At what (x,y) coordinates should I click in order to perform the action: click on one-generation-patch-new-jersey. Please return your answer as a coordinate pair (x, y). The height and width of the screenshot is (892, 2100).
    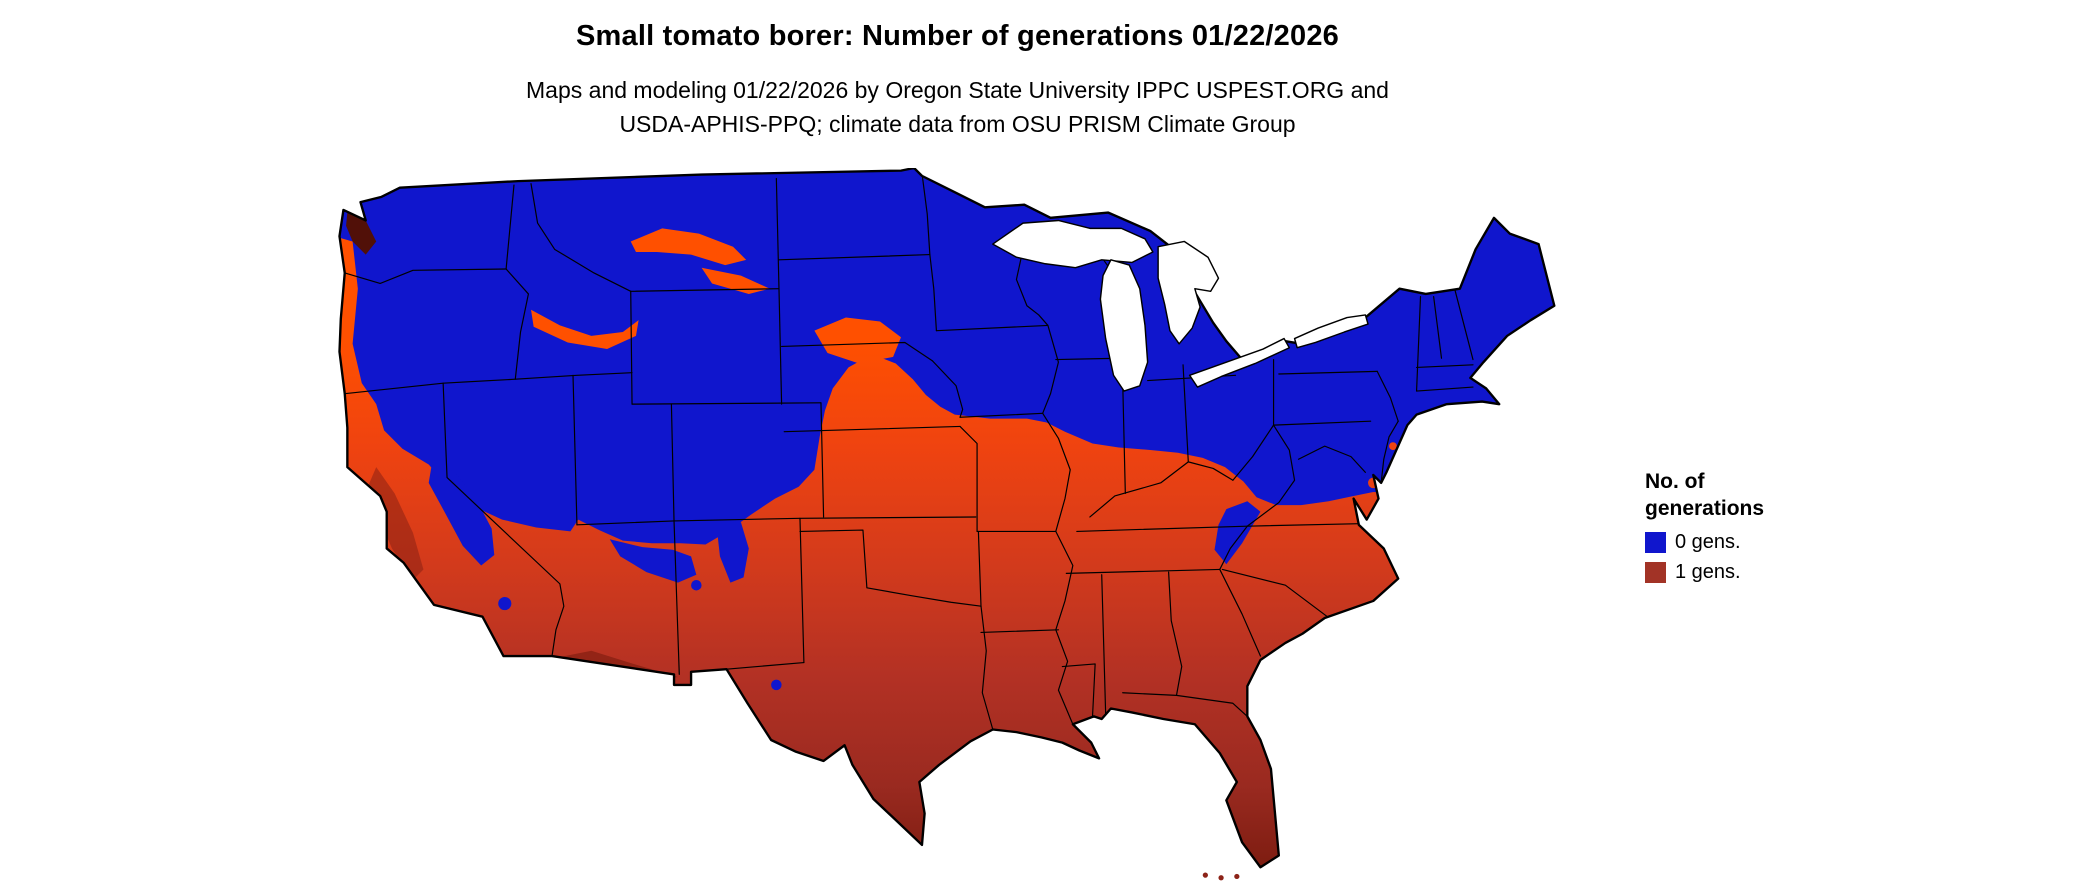
    Looking at the image, I should click on (1393, 446).